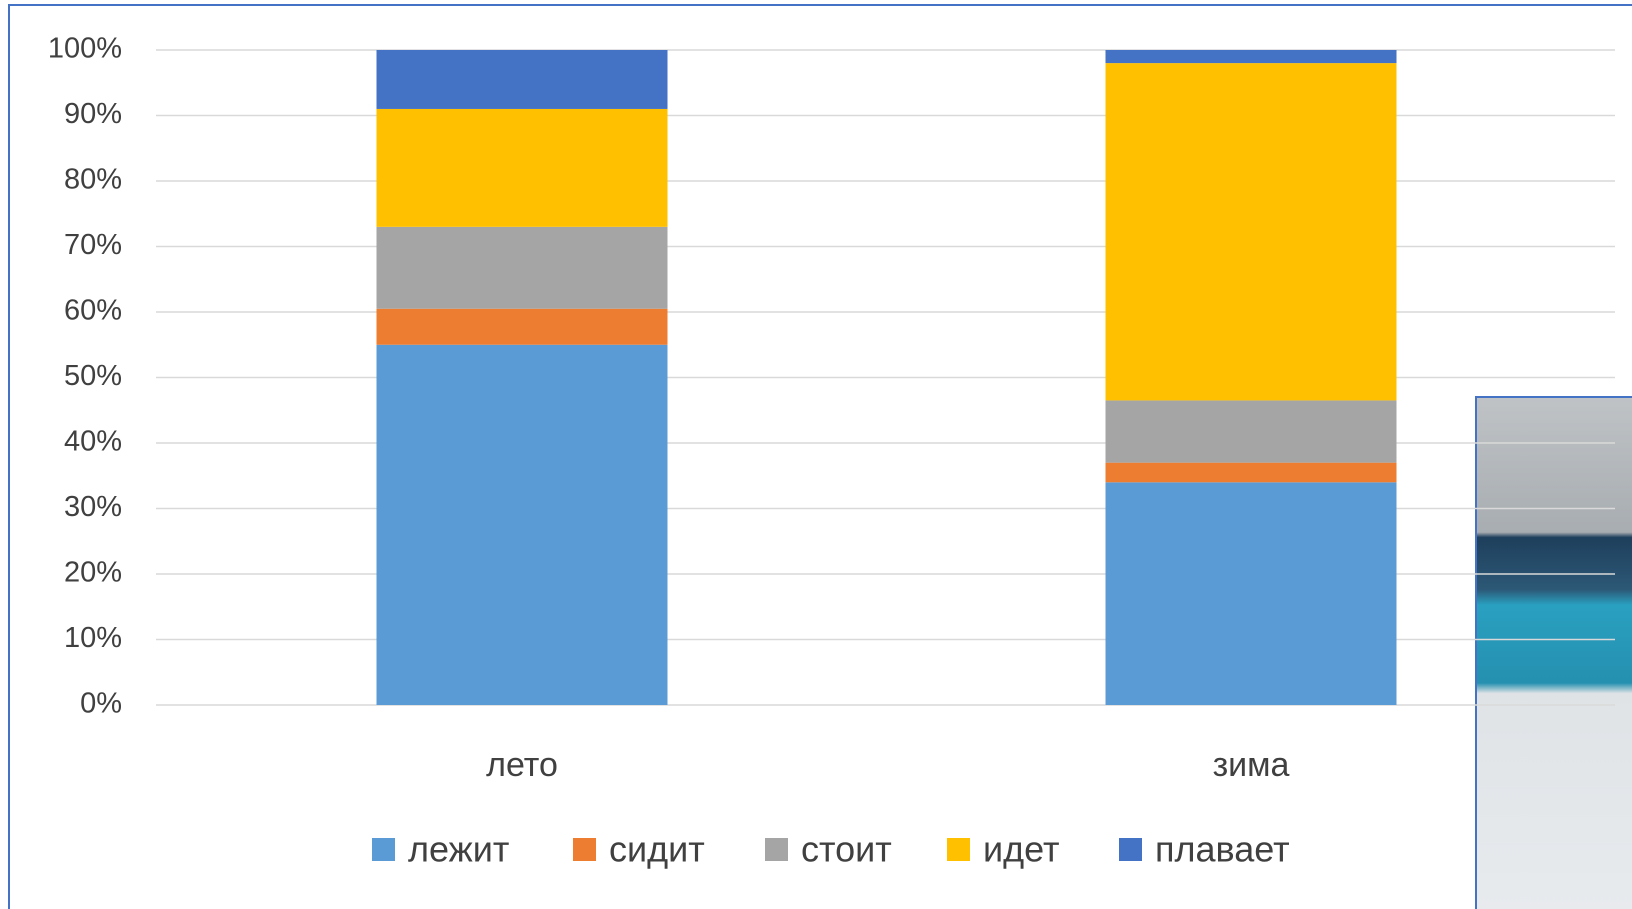 This screenshot has height=909, width=1632. What do you see at coordinates (93, 114) in the screenshot?
I see `y-tick-label: 90%` at bounding box center [93, 114].